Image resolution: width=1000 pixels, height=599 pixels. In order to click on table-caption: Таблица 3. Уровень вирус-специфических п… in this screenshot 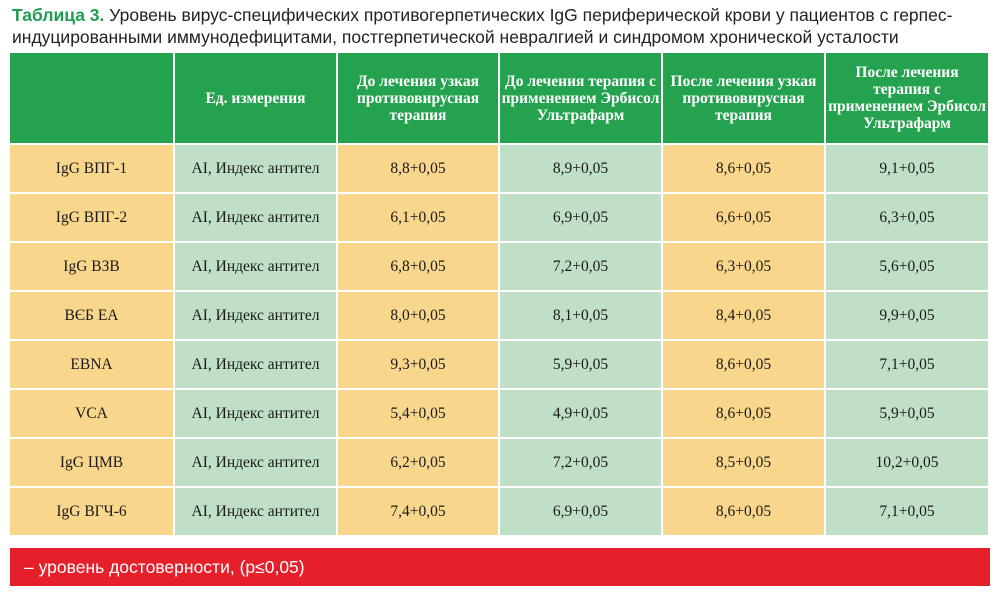, I will do `click(502, 26)`.